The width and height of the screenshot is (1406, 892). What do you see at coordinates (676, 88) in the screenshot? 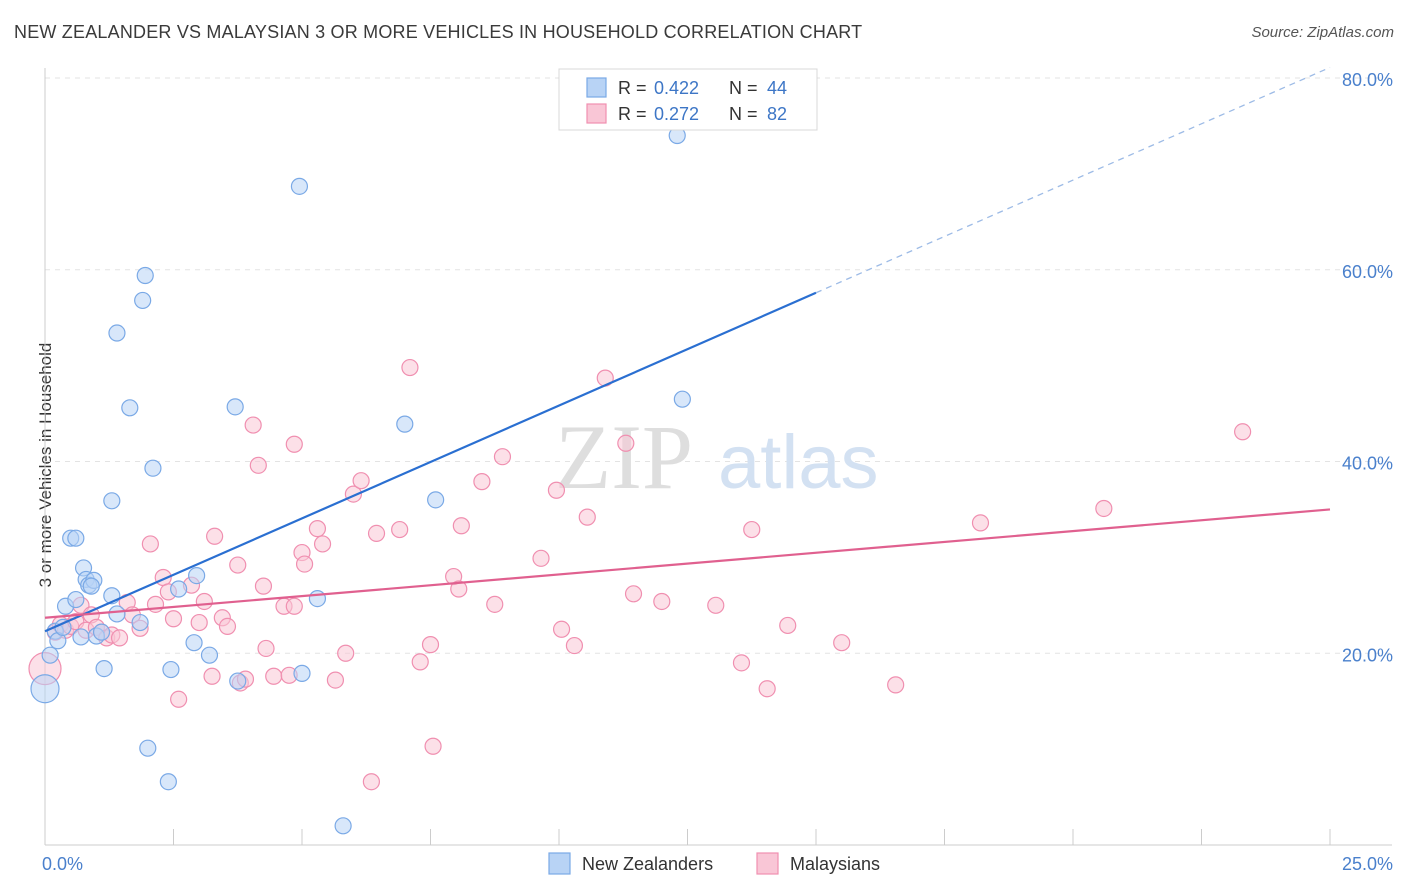
I see `legend-top-r-value: 0.422` at bounding box center [676, 88].